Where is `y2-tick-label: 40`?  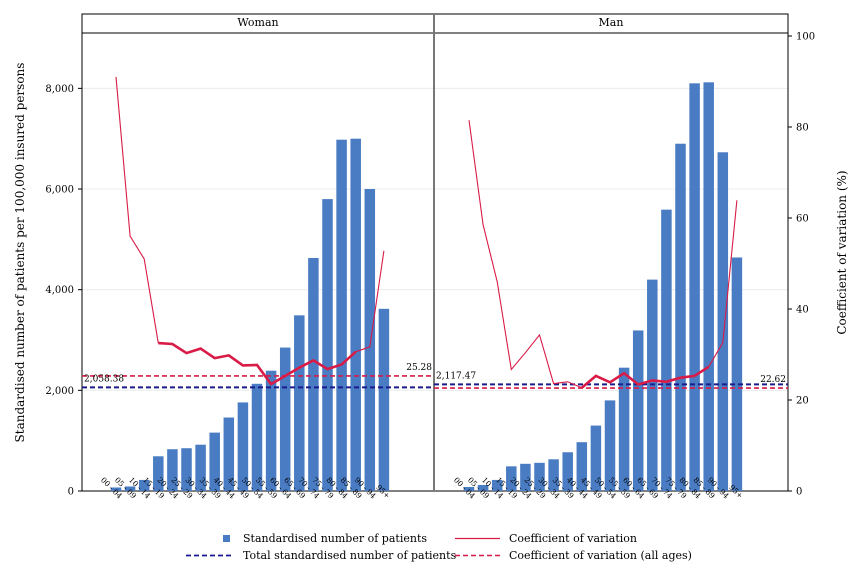
y2-tick-label: 40 is located at coordinates (802, 310).